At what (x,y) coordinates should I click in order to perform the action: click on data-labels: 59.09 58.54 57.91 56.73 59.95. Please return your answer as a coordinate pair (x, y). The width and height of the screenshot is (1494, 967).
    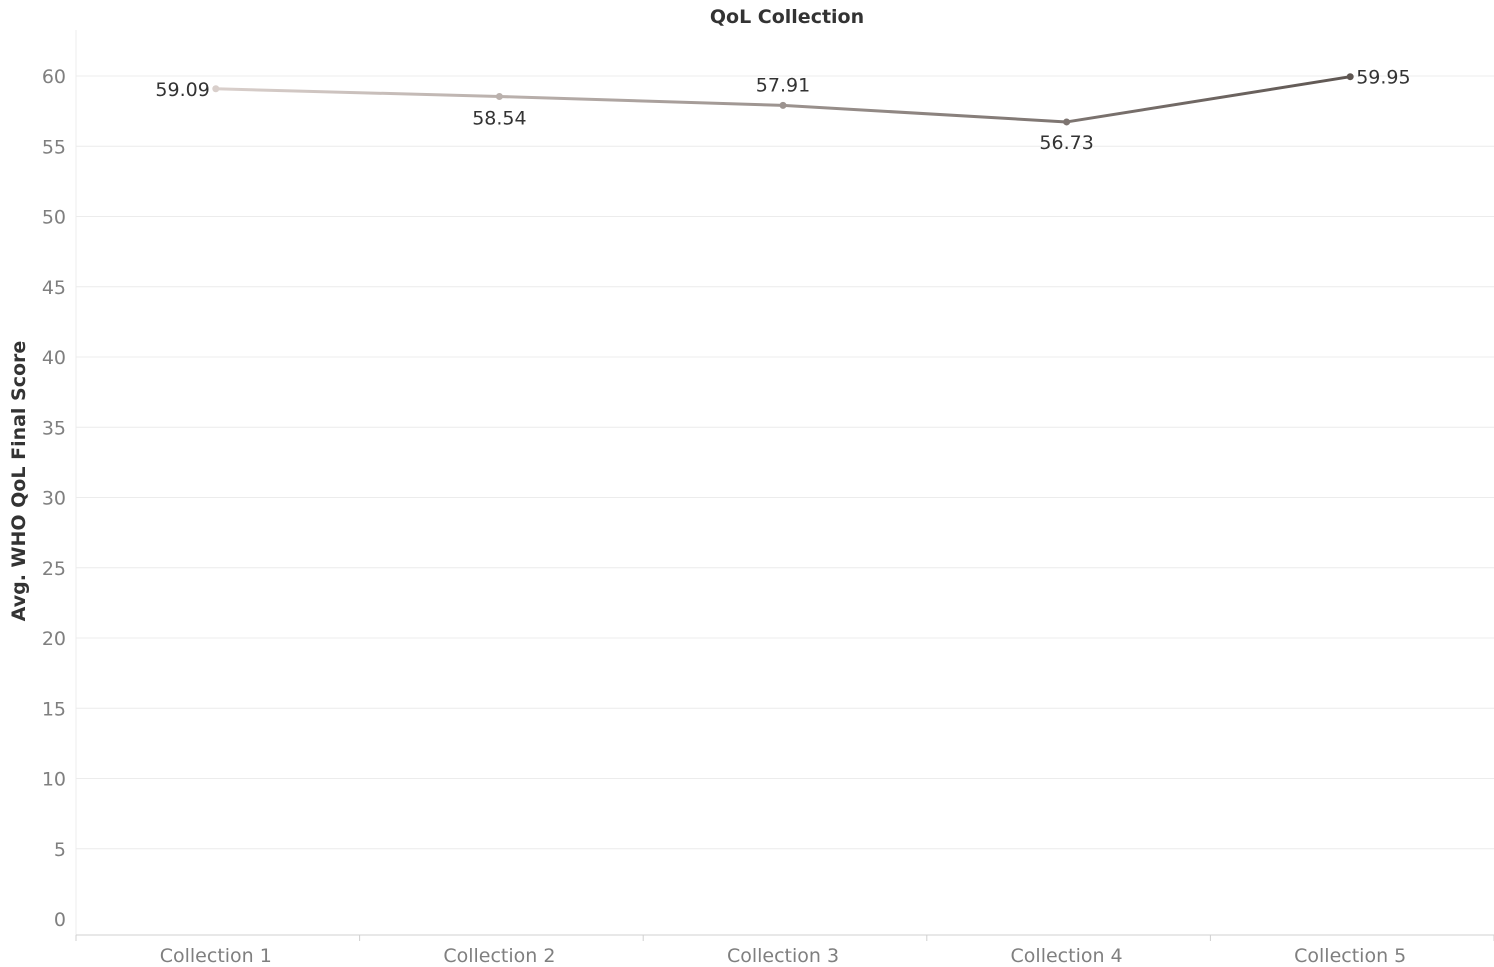
    Looking at the image, I should click on (782, 110).